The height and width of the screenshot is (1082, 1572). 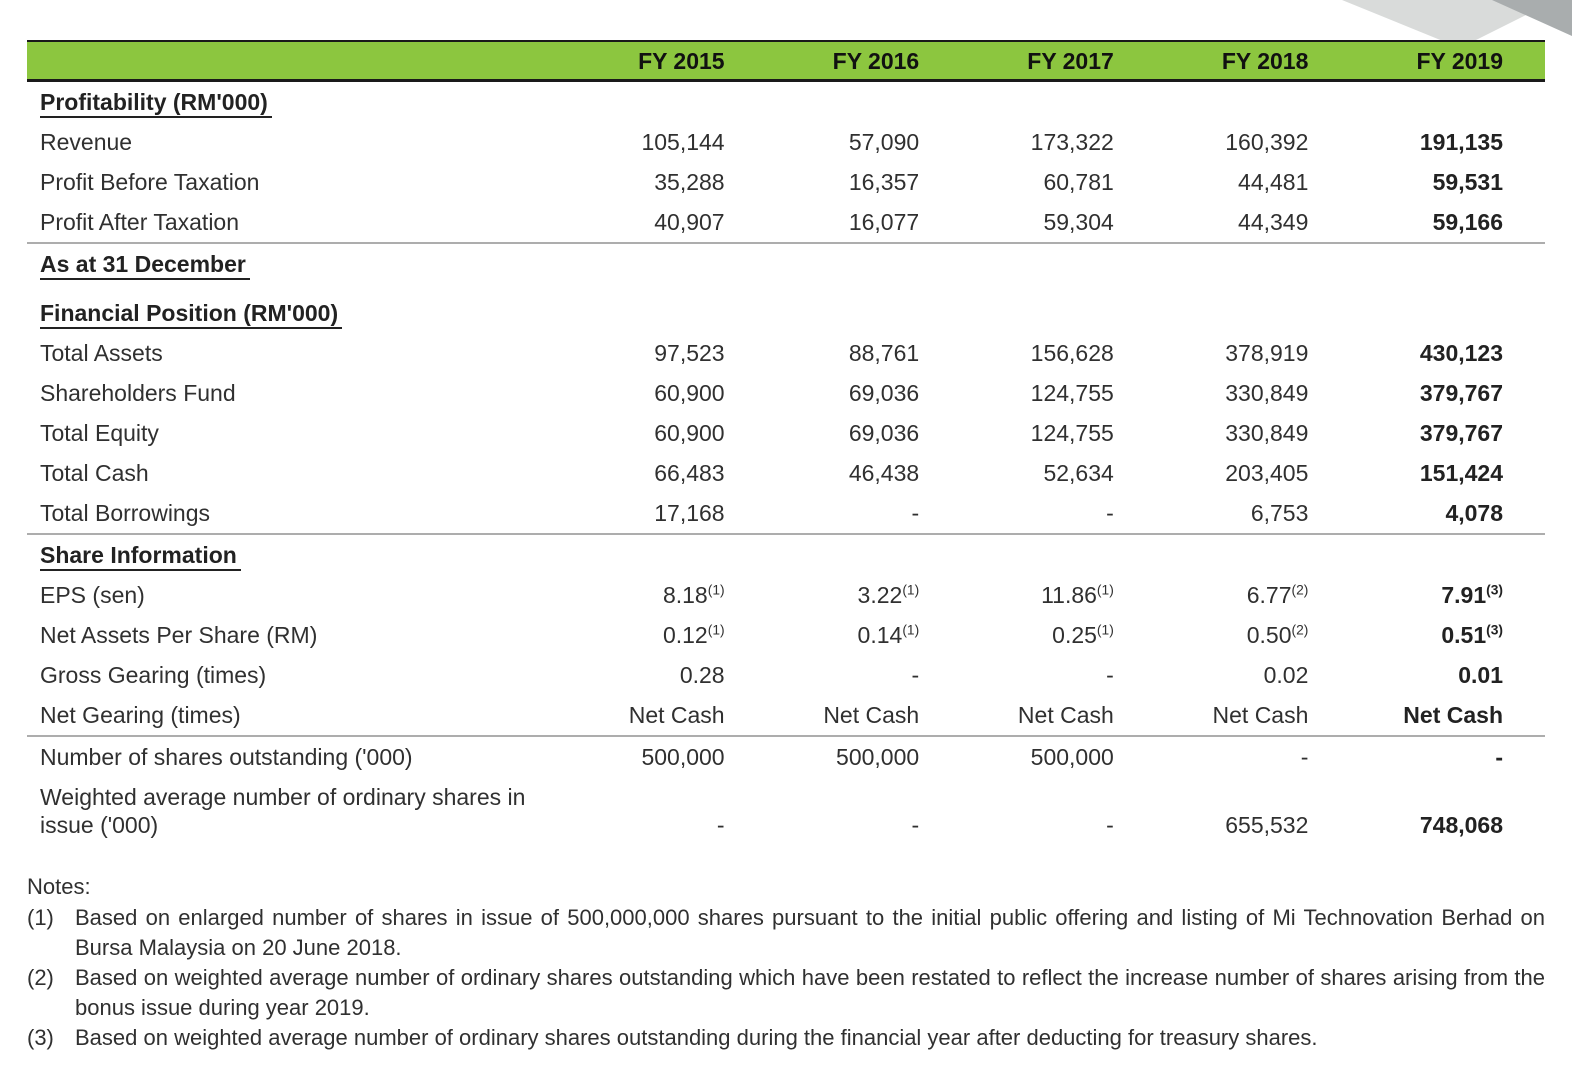 What do you see at coordinates (1267, 142) in the screenshot?
I see `value-cell: 160,392` at bounding box center [1267, 142].